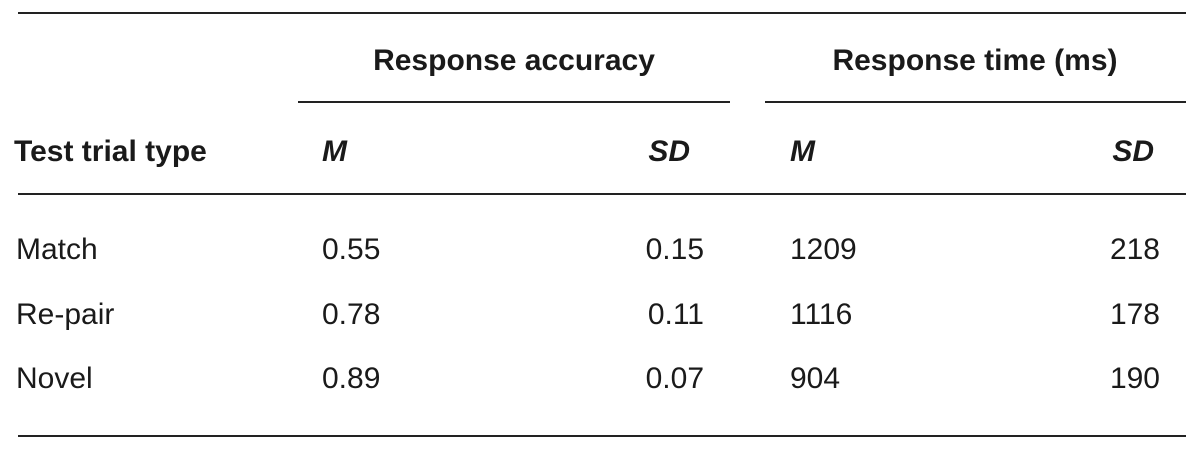 The image size is (1200, 454). I want to click on row-label: Re-pair, so click(65, 314).